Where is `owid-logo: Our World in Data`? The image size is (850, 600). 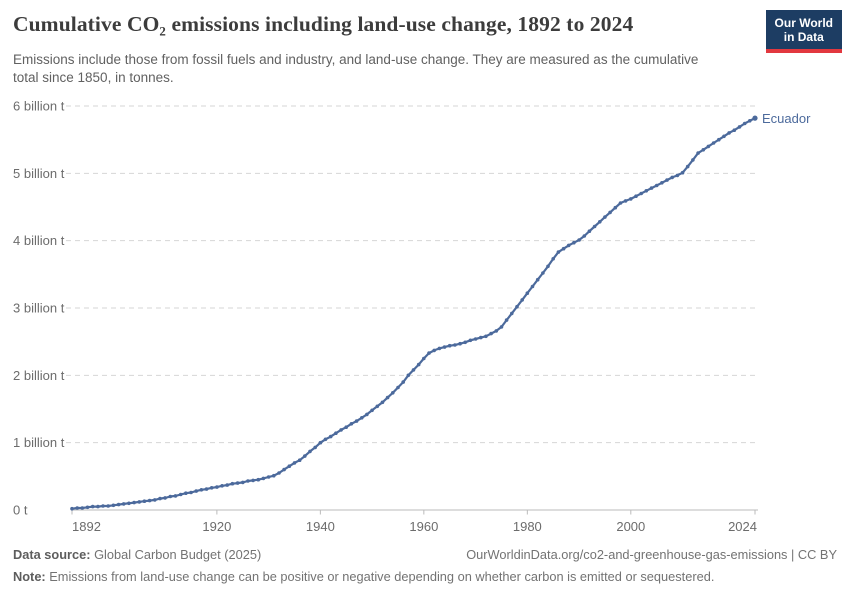
owid-logo: Our World in Data is located at coordinates (803, 31).